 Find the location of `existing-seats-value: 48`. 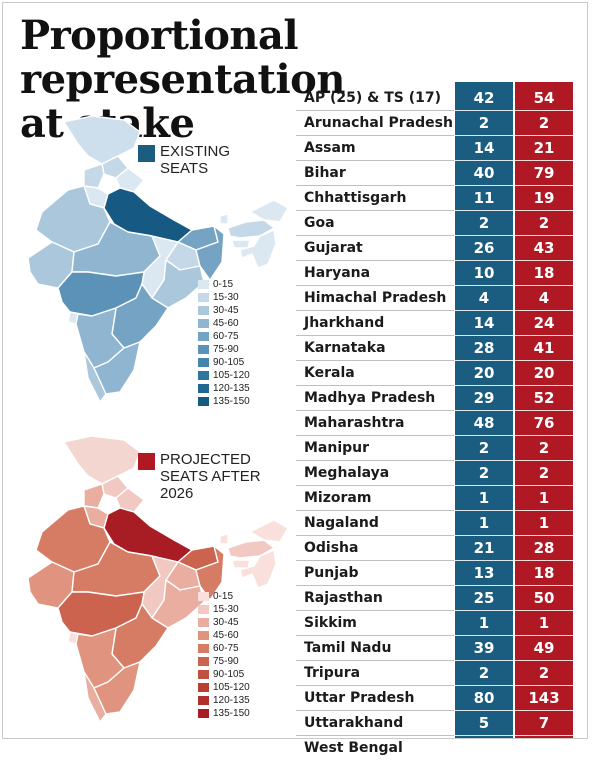

existing-seats-value: 48 is located at coordinates (484, 423).